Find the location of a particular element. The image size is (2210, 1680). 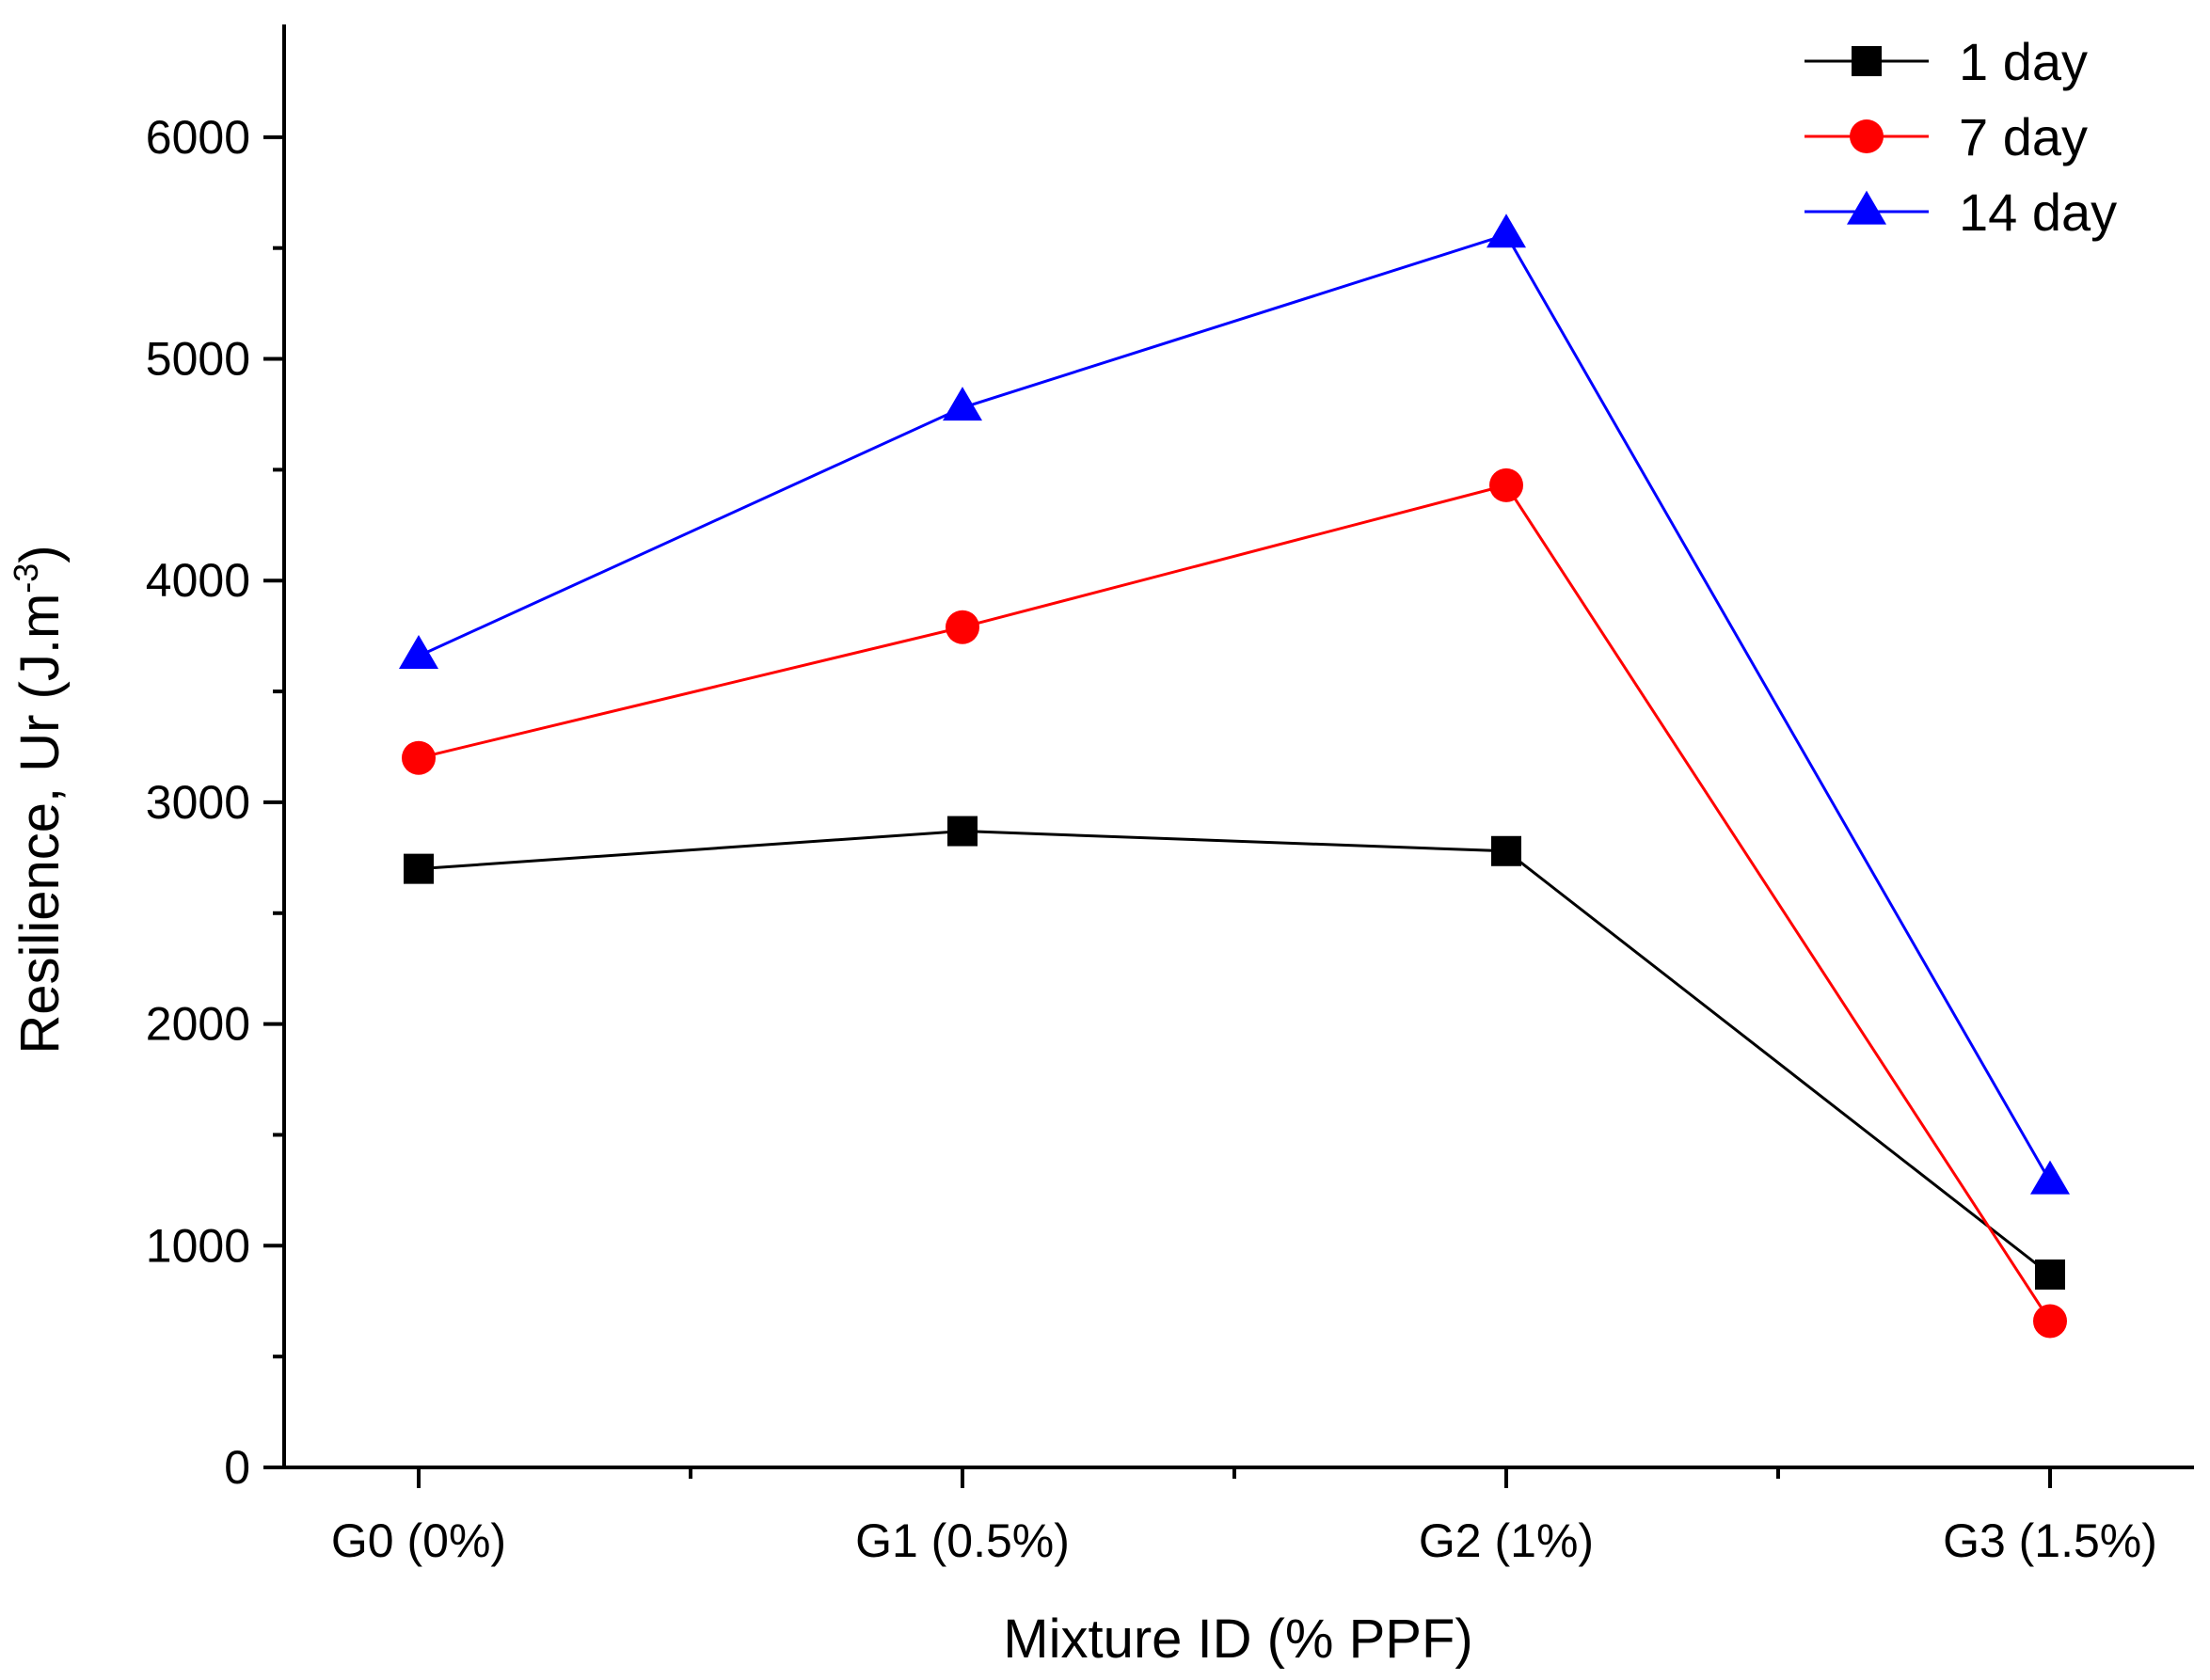

y-tick-label: 1000 is located at coordinates (198, 1245).